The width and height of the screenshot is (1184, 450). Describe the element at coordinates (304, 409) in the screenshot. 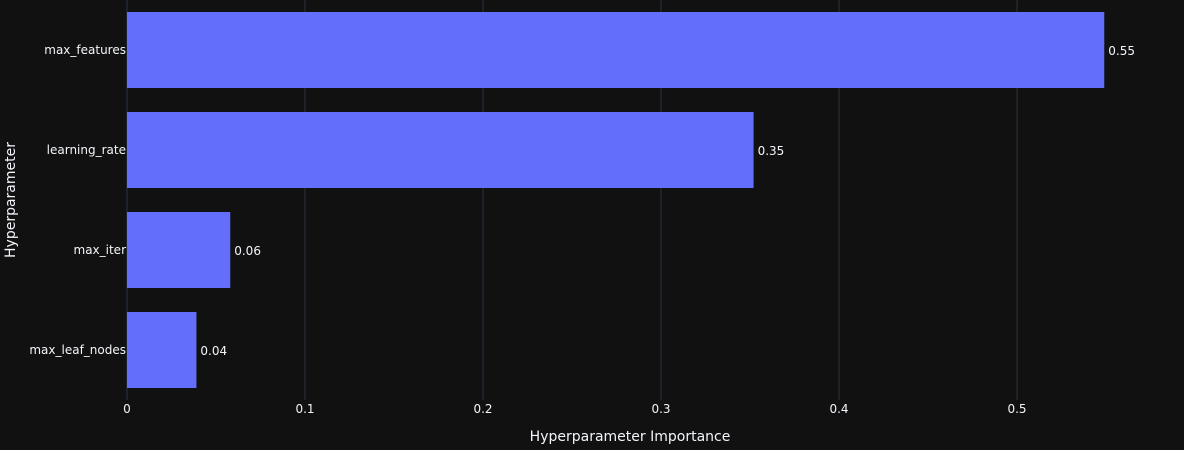

I see `x-tick-label: 0.1` at that location.